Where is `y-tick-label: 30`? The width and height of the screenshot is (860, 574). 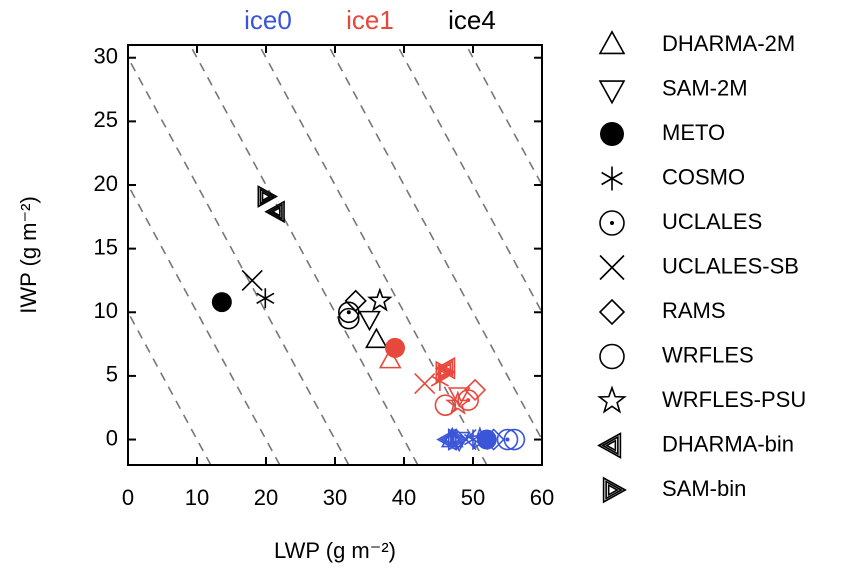 y-tick-label: 30 is located at coordinates (106, 56).